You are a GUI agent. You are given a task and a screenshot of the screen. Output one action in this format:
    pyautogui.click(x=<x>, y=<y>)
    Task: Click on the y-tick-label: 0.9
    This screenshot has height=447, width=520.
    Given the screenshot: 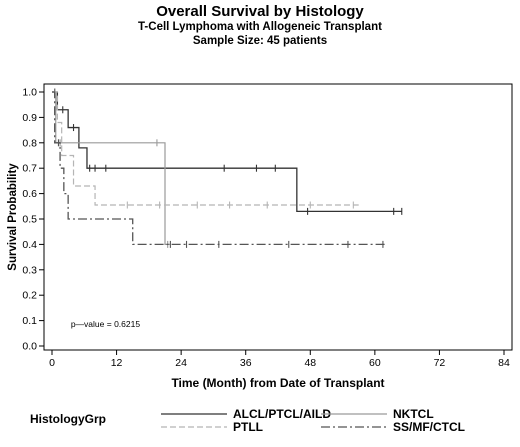 What is the action you would take?
    pyautogui.click(x=29, y=118)
    